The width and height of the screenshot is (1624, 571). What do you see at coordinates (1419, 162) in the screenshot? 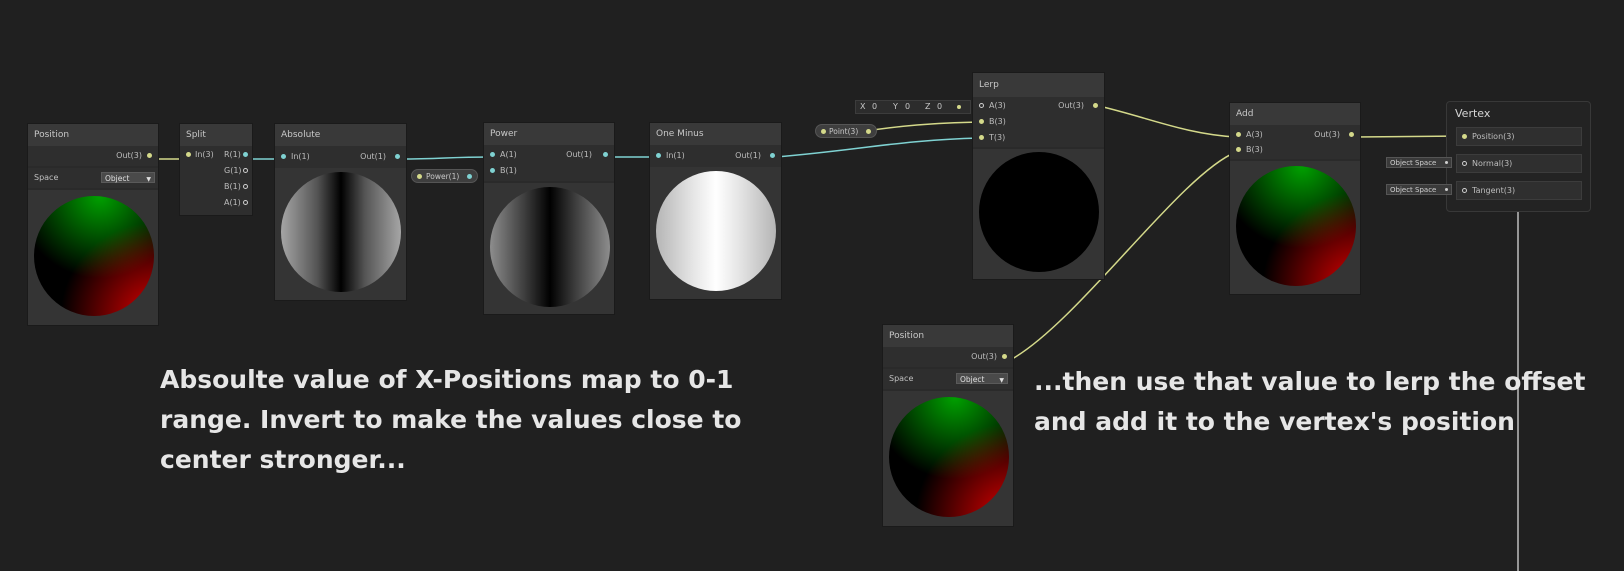
I see `normal-space-field: Object Space` at bounding box center [1419, 162].